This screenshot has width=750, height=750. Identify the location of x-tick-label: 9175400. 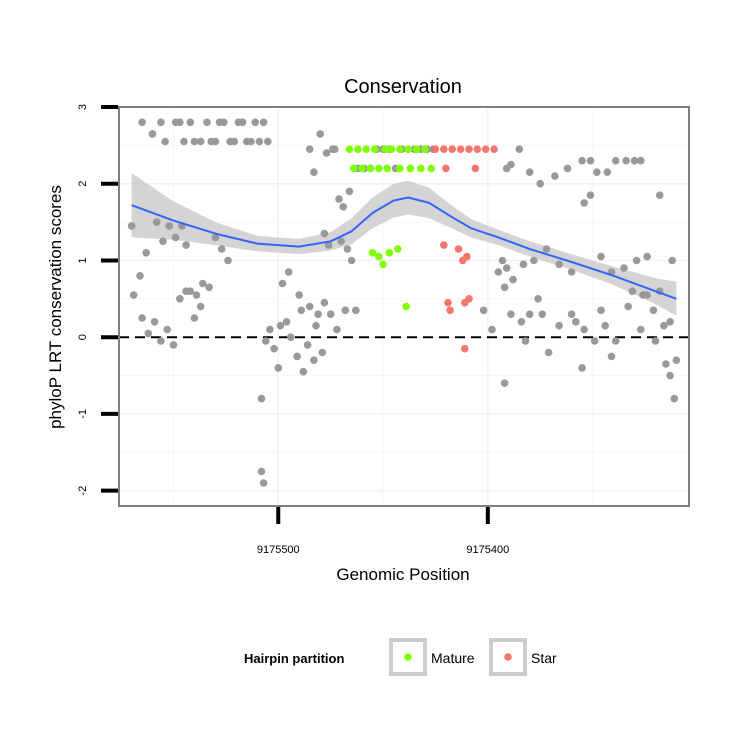
(487, 550).